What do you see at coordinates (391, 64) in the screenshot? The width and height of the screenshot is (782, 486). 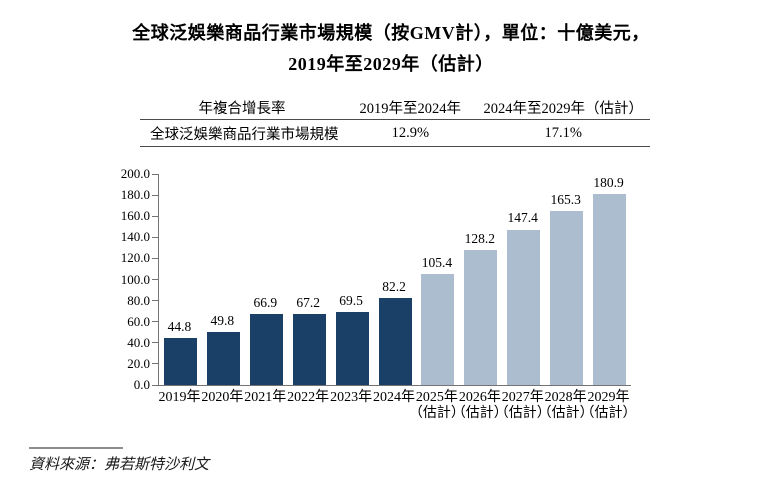 I see `chart-title-line2: 2019年至2029年（估計）` at bounding box center [391, 64].